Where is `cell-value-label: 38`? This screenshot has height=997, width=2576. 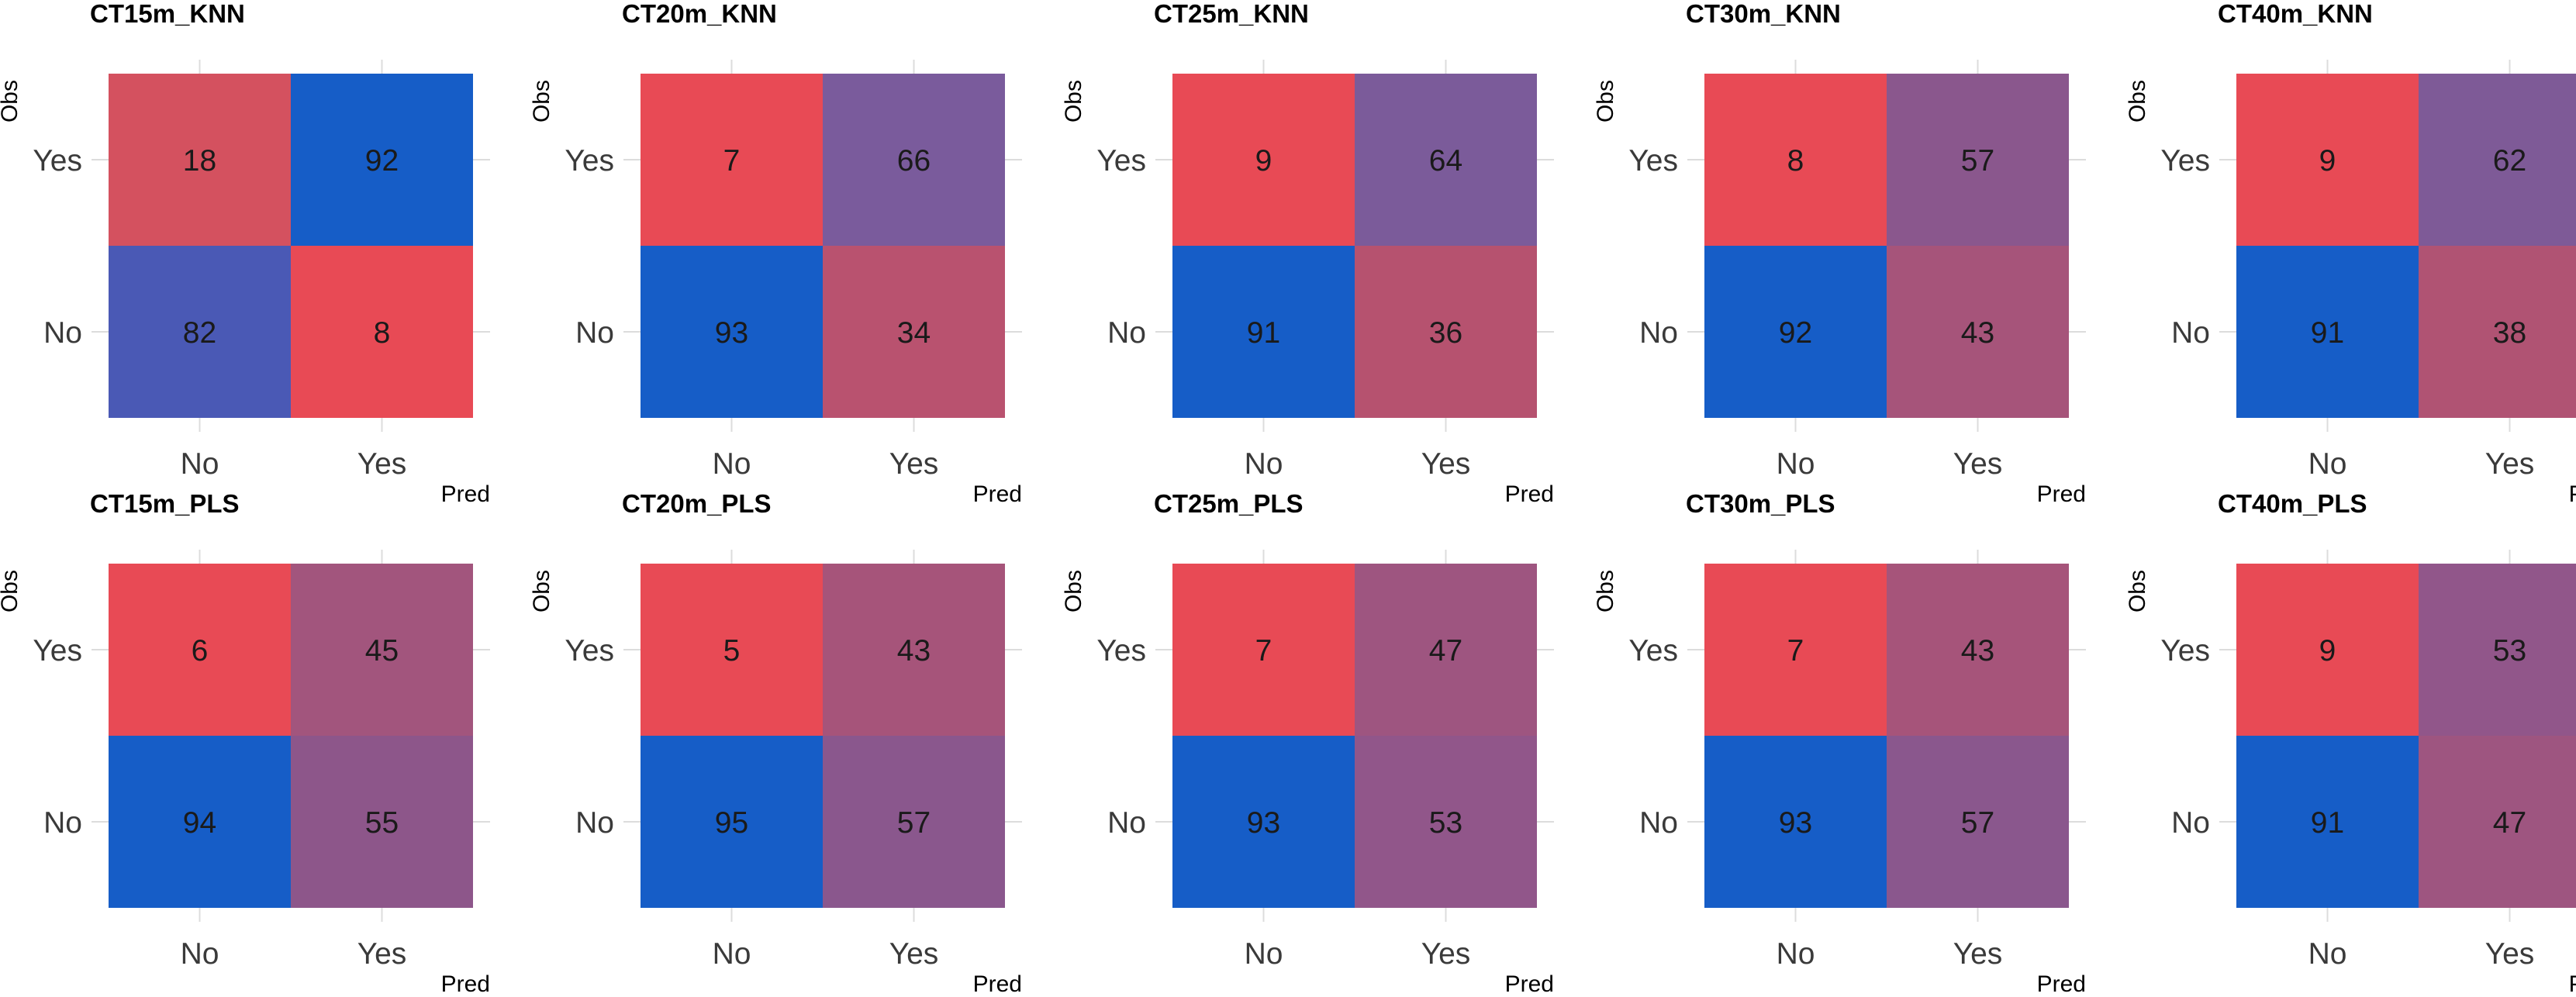
cell-value-label: 38 is located at coordinates (2509, 333).